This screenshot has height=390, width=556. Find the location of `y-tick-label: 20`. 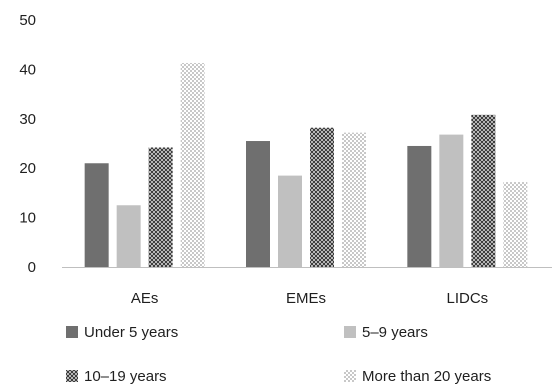

y-tick-label: 20 is located at coordinates (27, 168).